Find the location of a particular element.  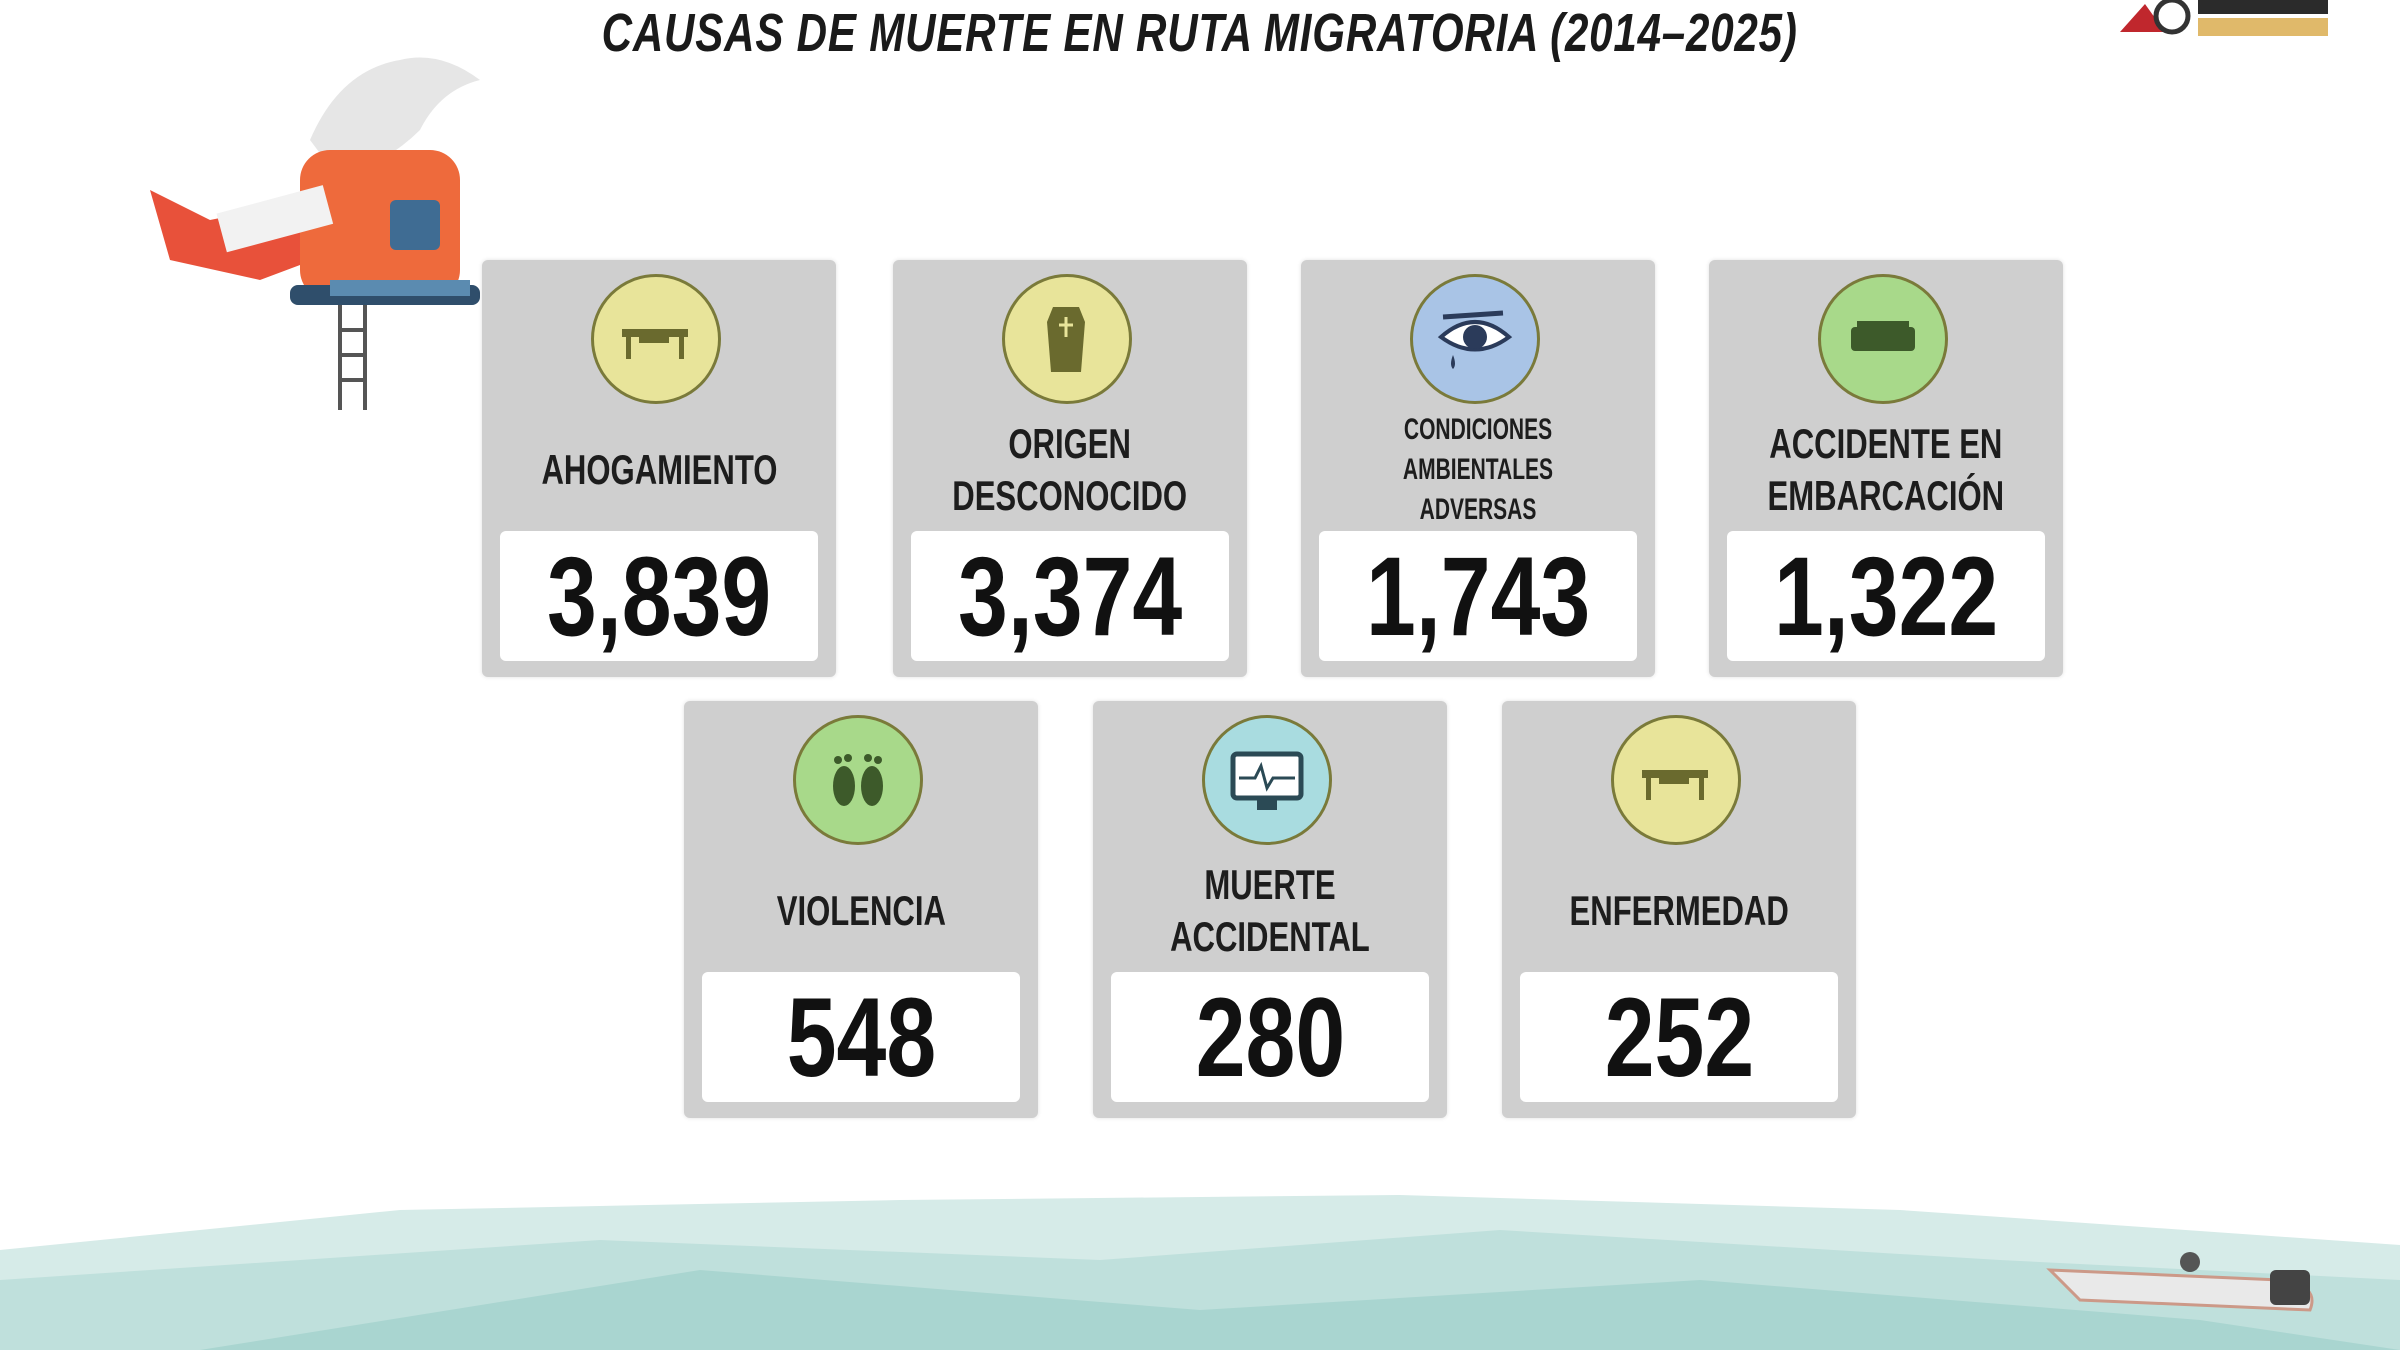

cause-label: ENFERMEDAD is located at coordinates (1679, 910).